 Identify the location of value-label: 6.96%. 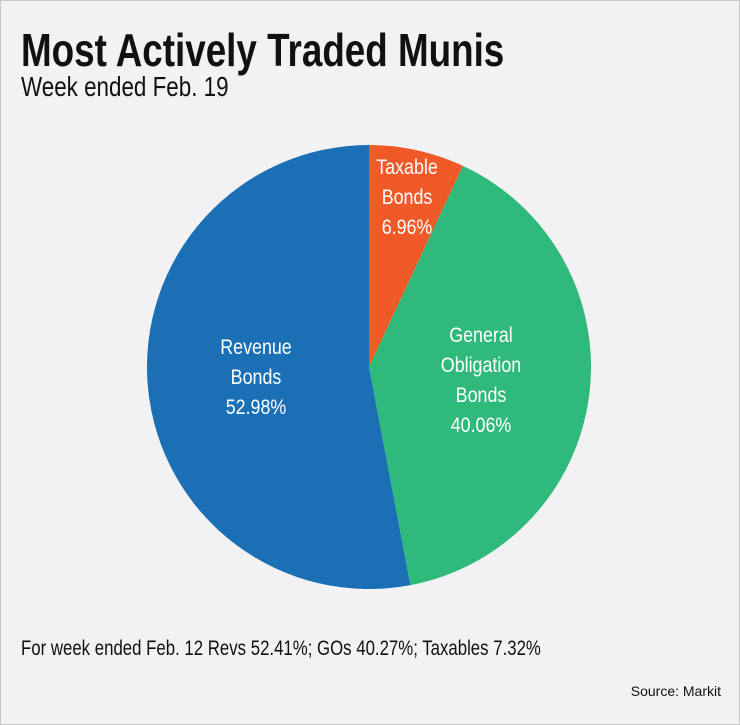
(406, 227).